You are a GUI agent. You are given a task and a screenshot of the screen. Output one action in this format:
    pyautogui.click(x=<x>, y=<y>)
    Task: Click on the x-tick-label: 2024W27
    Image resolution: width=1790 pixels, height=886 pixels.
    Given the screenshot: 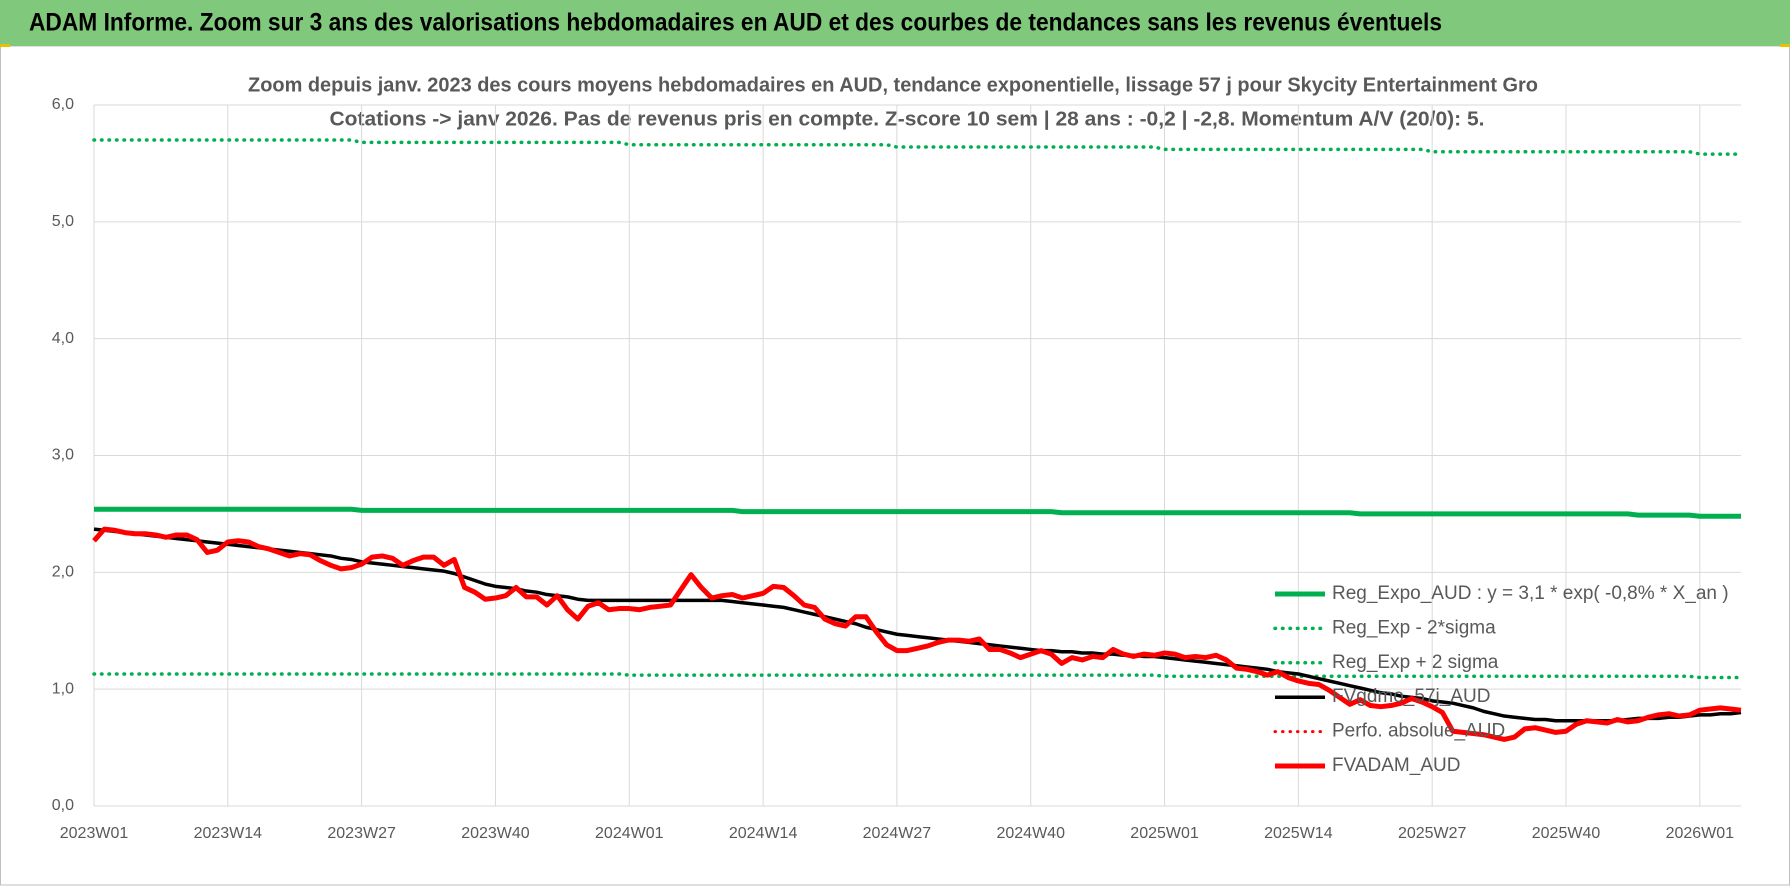 What is the action you would take?
    pyautogui.click(x=897, y=833)
    